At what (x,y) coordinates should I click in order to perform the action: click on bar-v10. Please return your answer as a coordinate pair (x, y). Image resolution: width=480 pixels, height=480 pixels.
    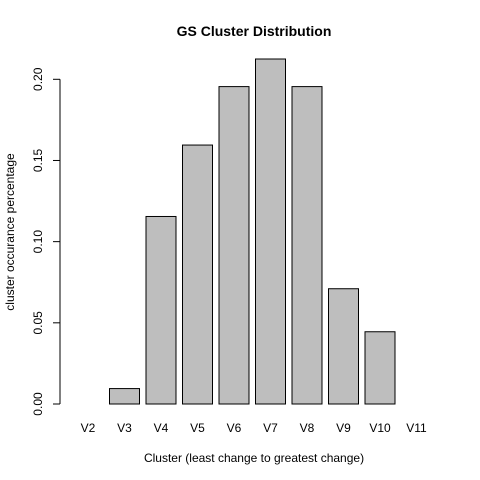
    Looking at the image, I should click on (380, 368).